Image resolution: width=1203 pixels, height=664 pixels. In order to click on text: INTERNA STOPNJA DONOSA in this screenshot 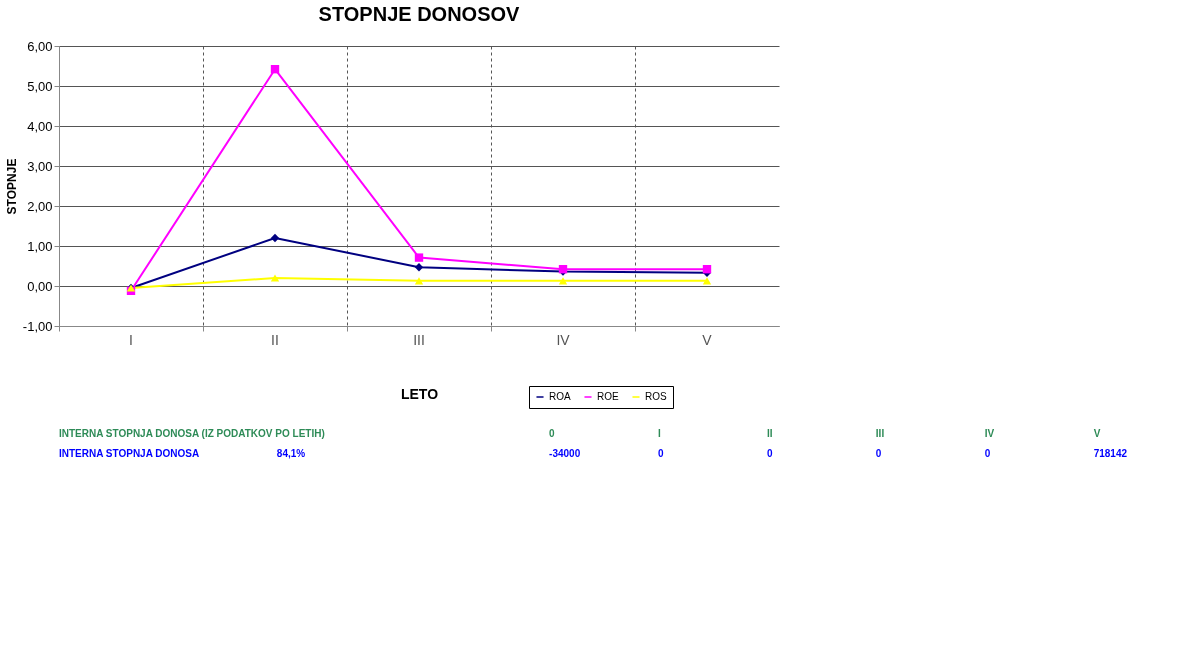, I will do `click(129, 453)`.